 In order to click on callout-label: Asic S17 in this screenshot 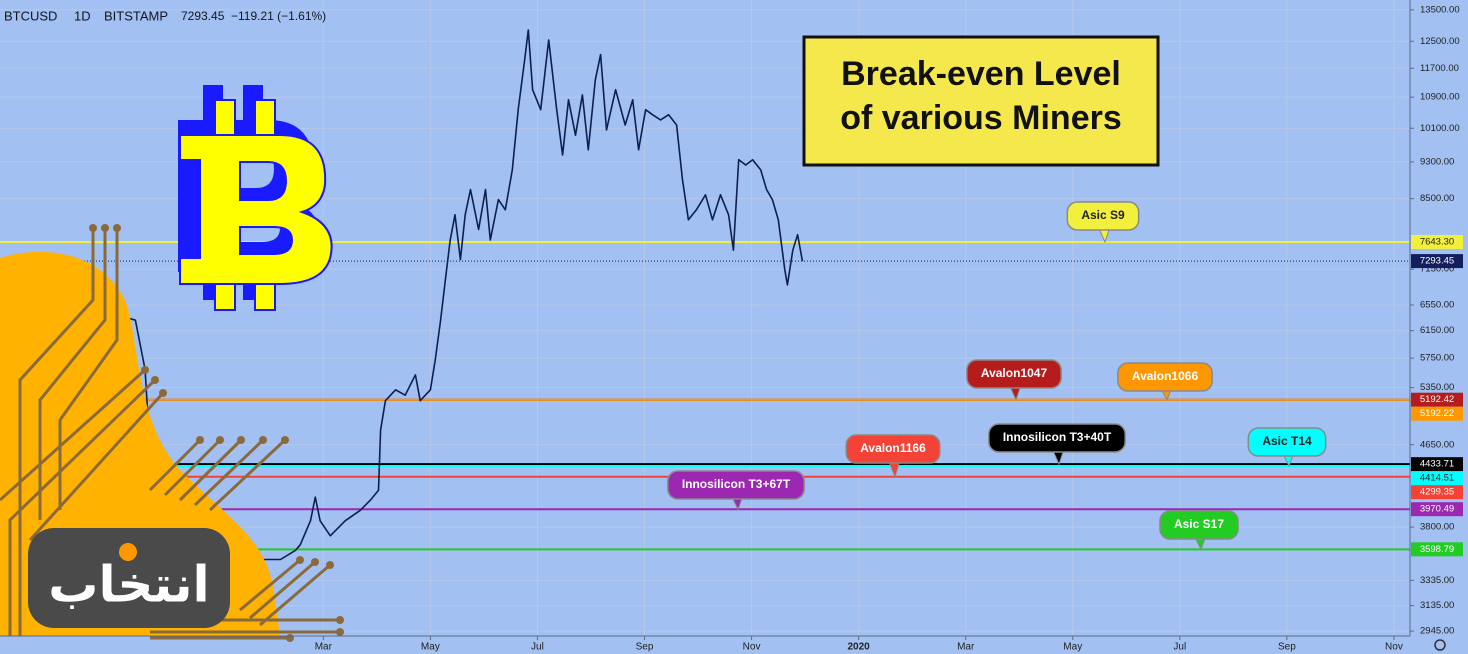, I will do `click(1199, 524)`.